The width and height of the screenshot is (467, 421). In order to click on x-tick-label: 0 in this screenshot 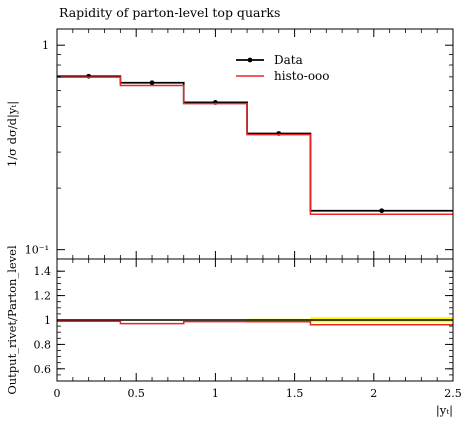, I will do `click(57, 393)`.